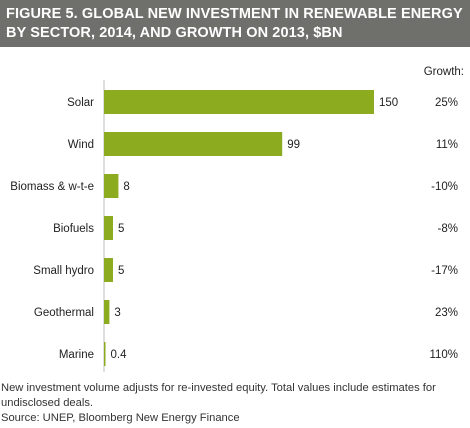 Image resolution: width=470 pixels, height=428 pixels. Describe the element at coordinates (444, 187) in the screenshot. I see `growth-label: -10%` at that location.